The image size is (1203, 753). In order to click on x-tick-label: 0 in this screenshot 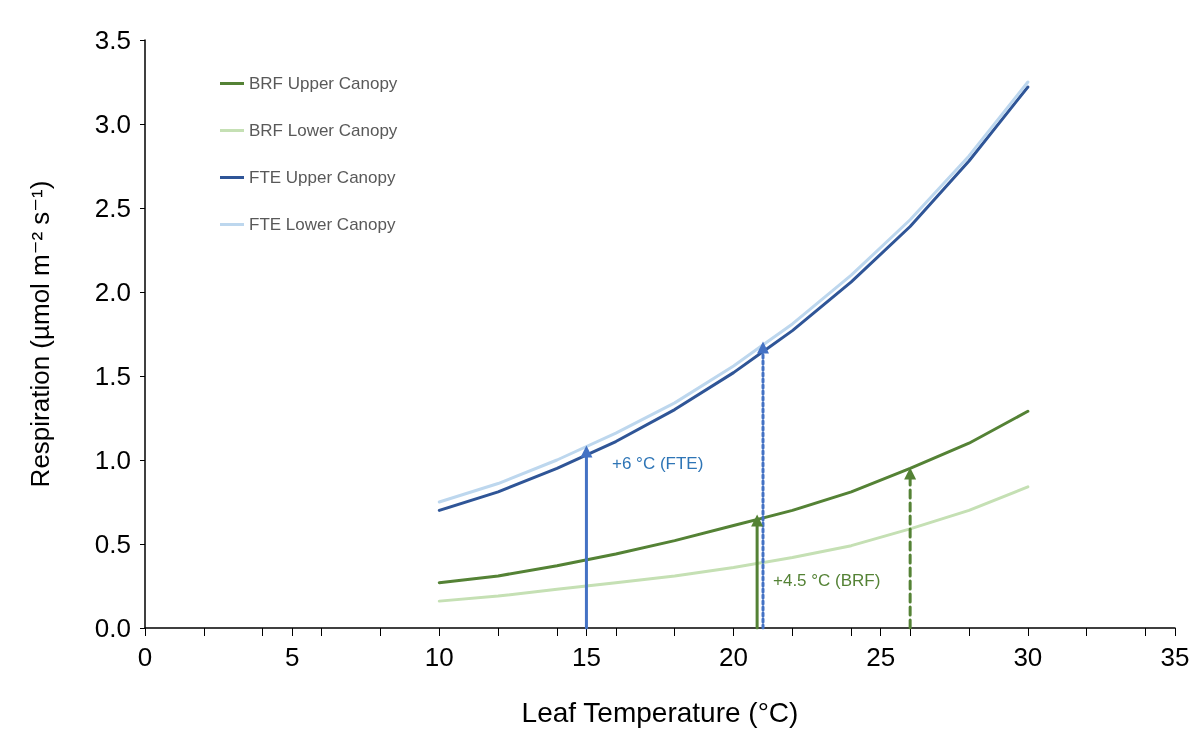, I will do `click(145, 657)`.